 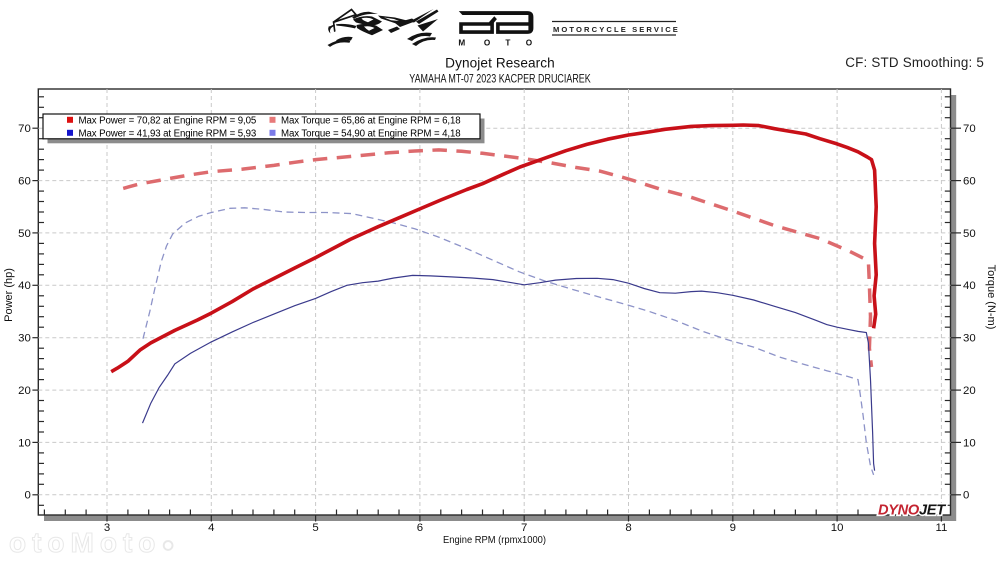 I want to click on svg-text: Torque (N-m), so click(x=991, y=297).